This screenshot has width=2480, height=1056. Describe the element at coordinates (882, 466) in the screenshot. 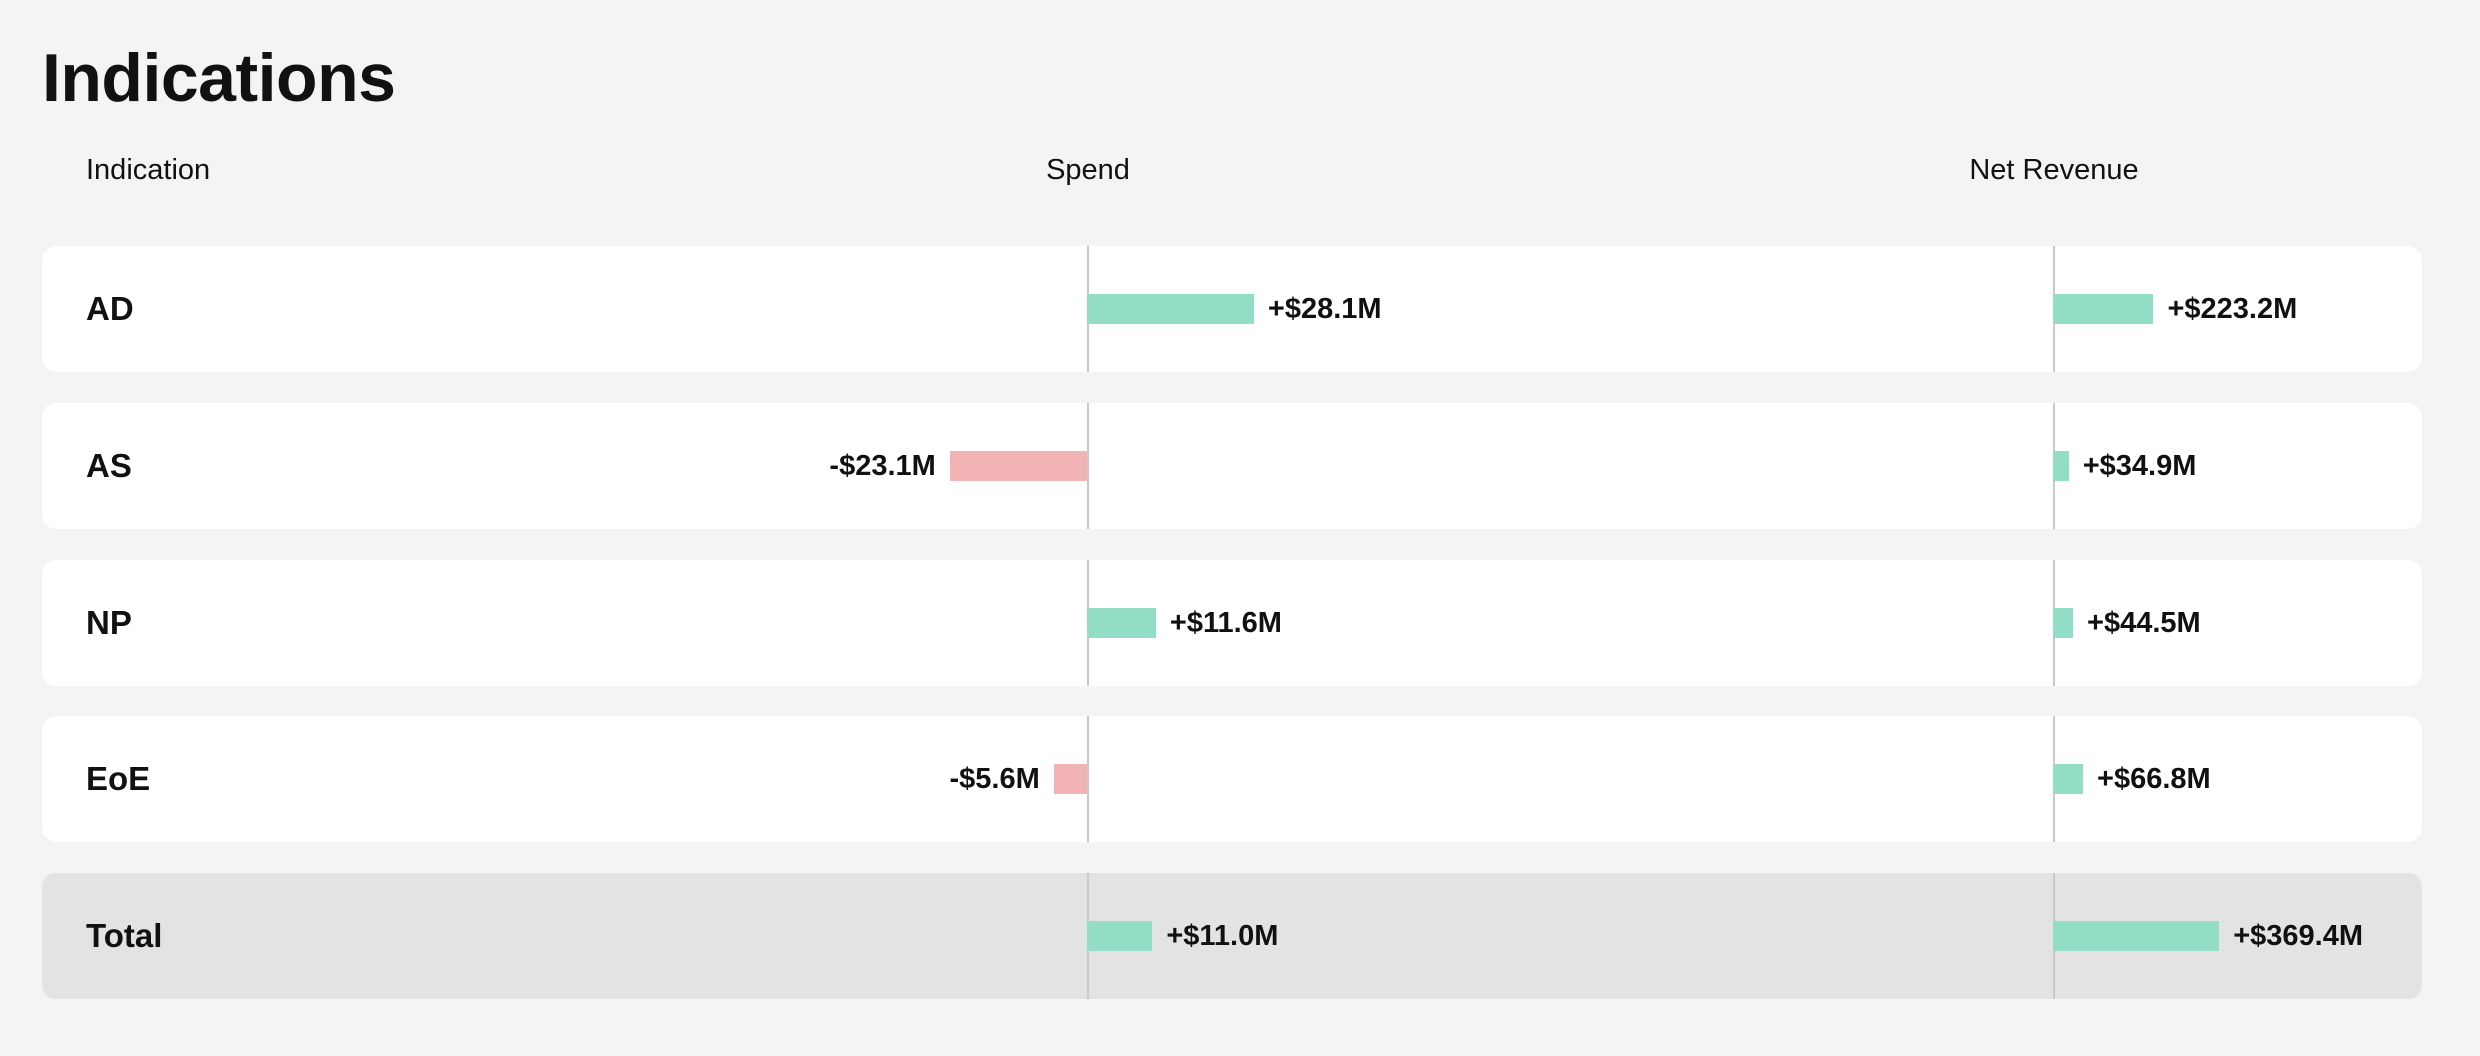

I see `spend-value-label: -$23.1M` at that location.